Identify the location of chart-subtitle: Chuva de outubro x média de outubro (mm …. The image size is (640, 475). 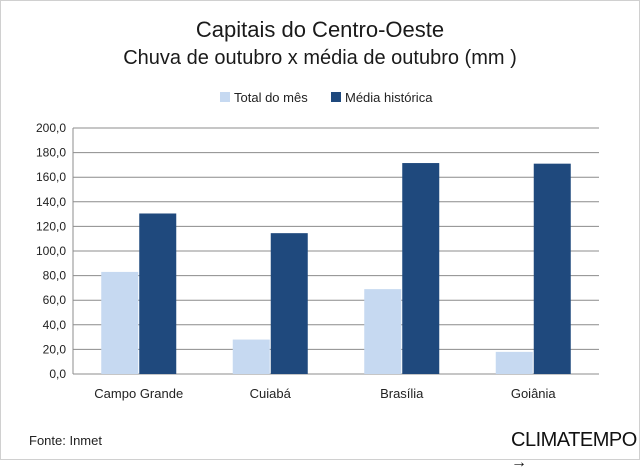
(320, 58).